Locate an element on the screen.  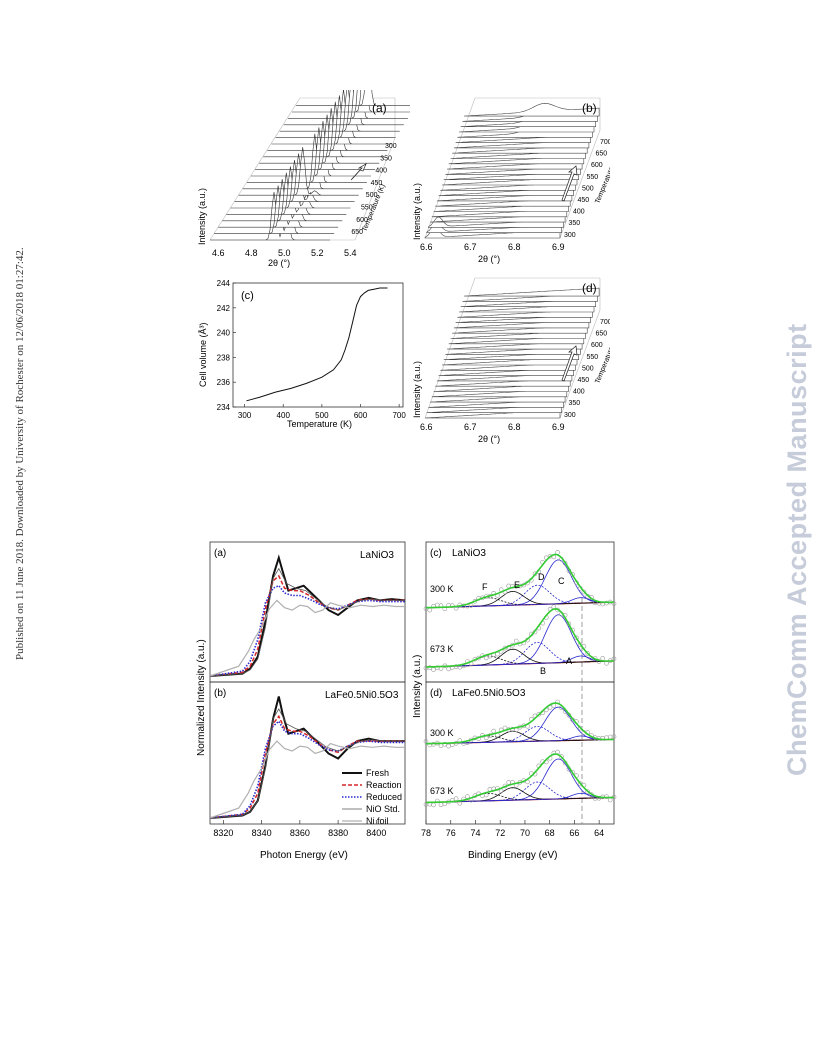
xanes-xtick: 8380 is located at coordinates (338, 833).